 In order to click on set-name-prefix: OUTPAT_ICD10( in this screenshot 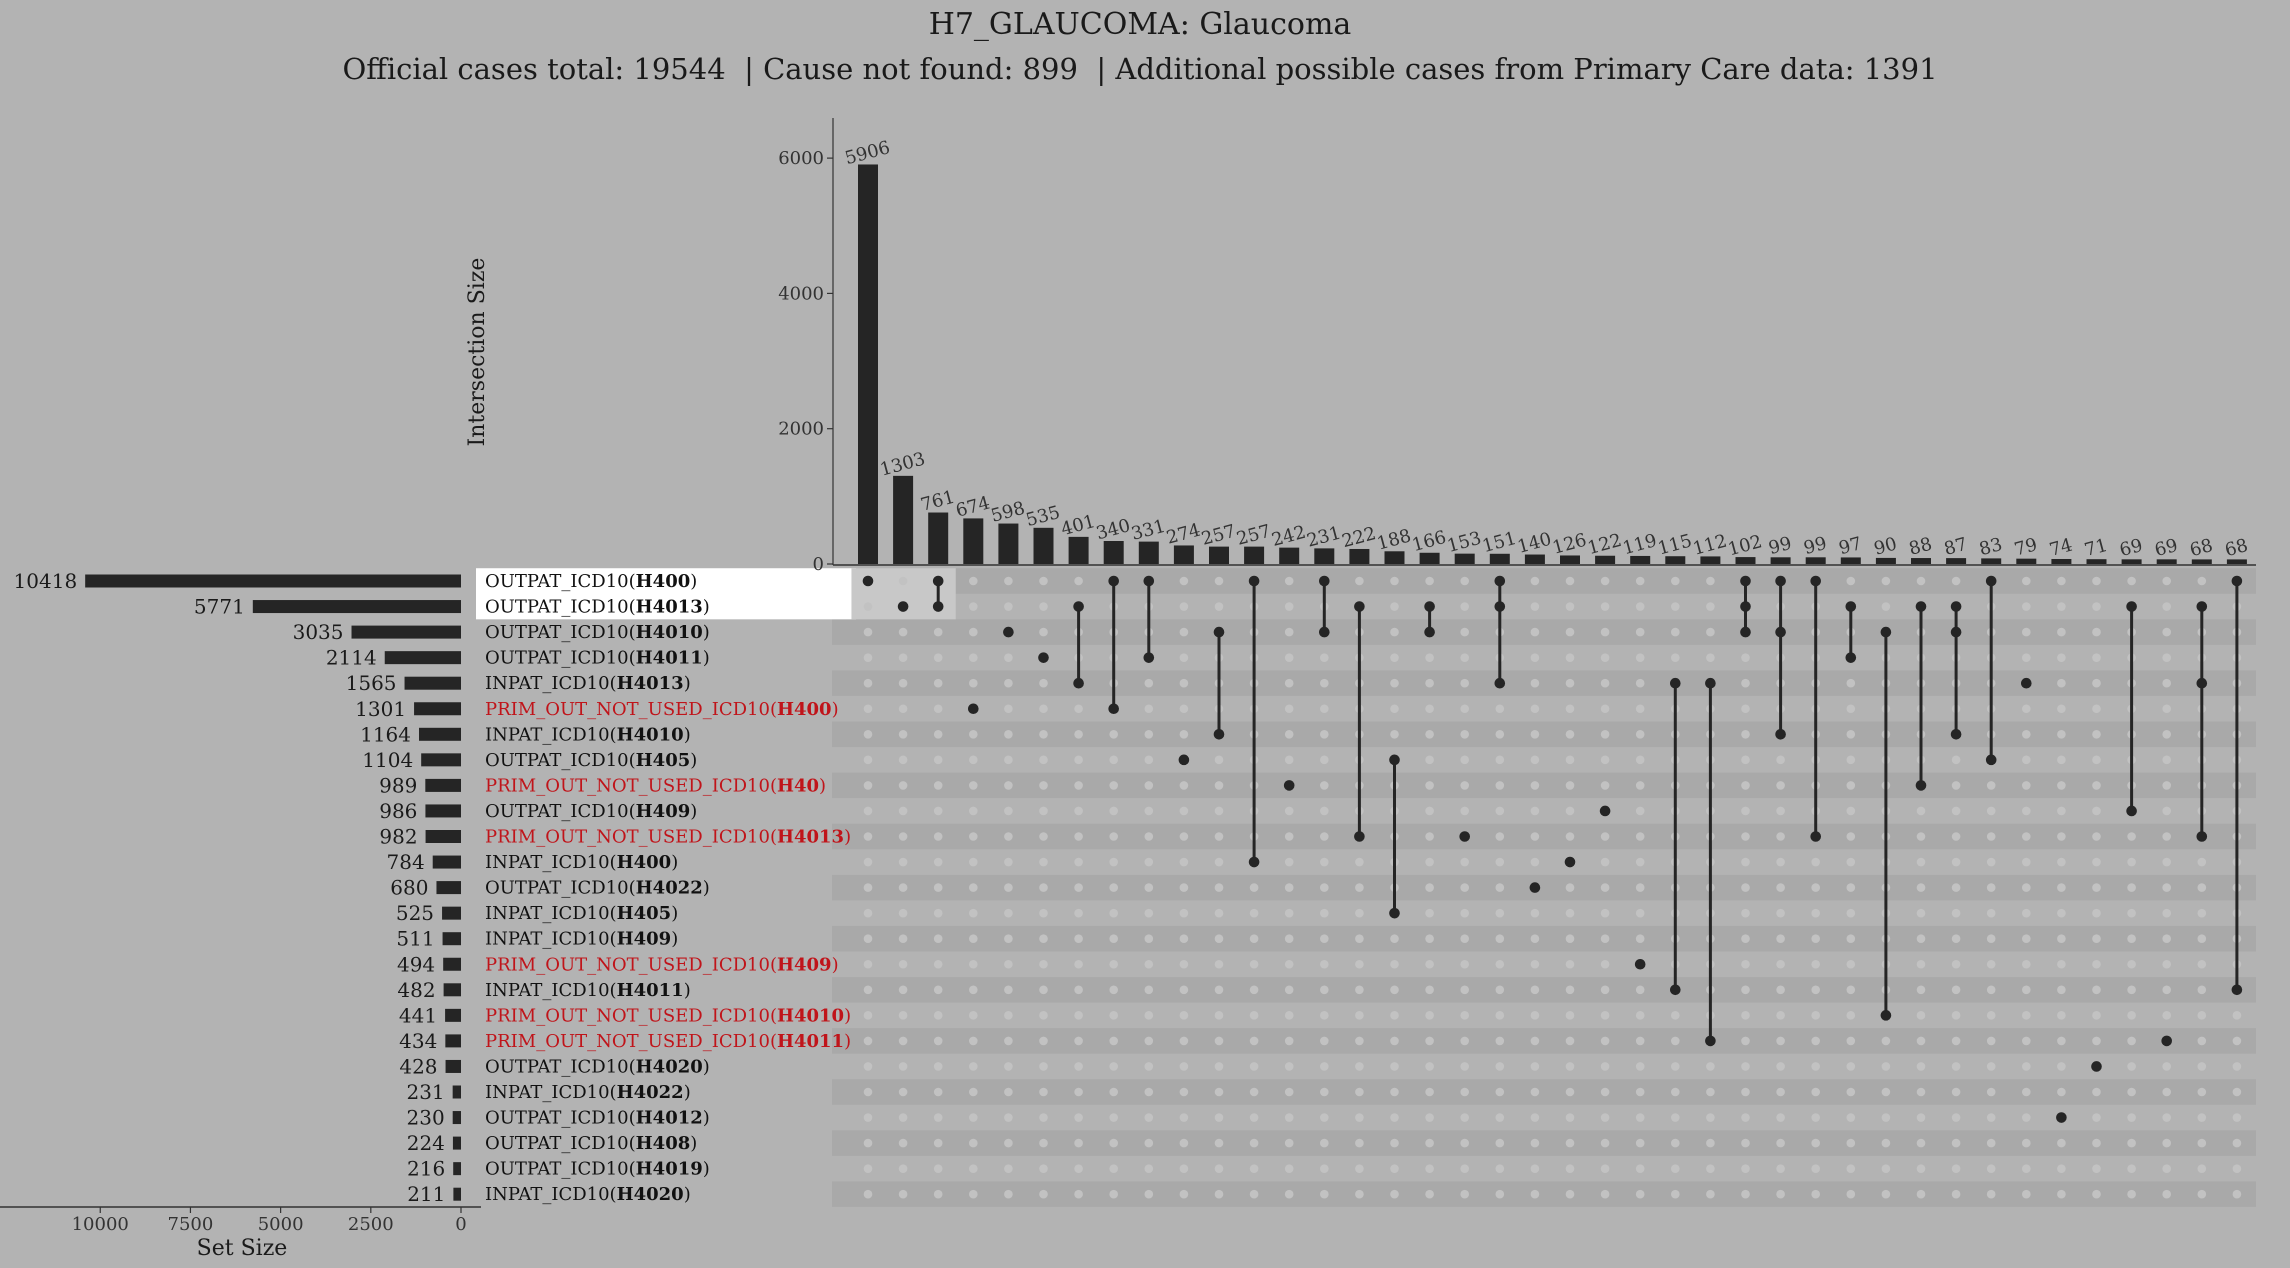, I will do `click(560, 607)`.